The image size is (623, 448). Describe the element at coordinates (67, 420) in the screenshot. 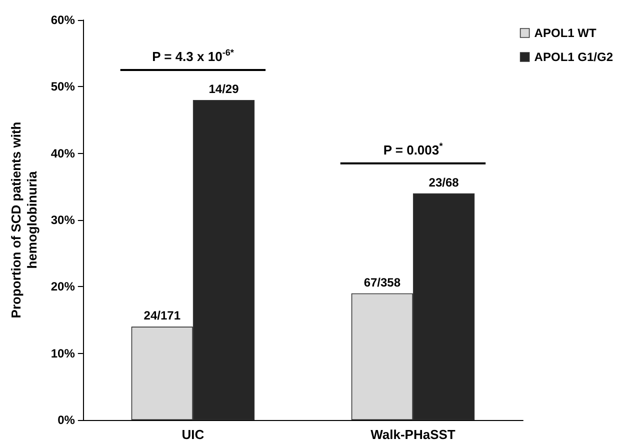

I see `y-tick-label: 0%` at that location.